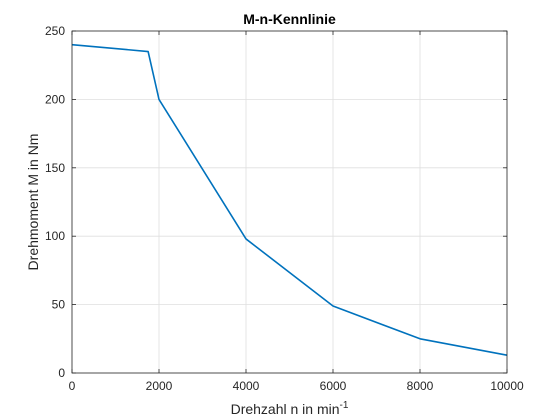 The width and height of the screenshot is (560, 420). What do you see at coordinates (246, 386) in the screenshot?
I see `x-tick-label: 4000` at bounding box center [246, 386].